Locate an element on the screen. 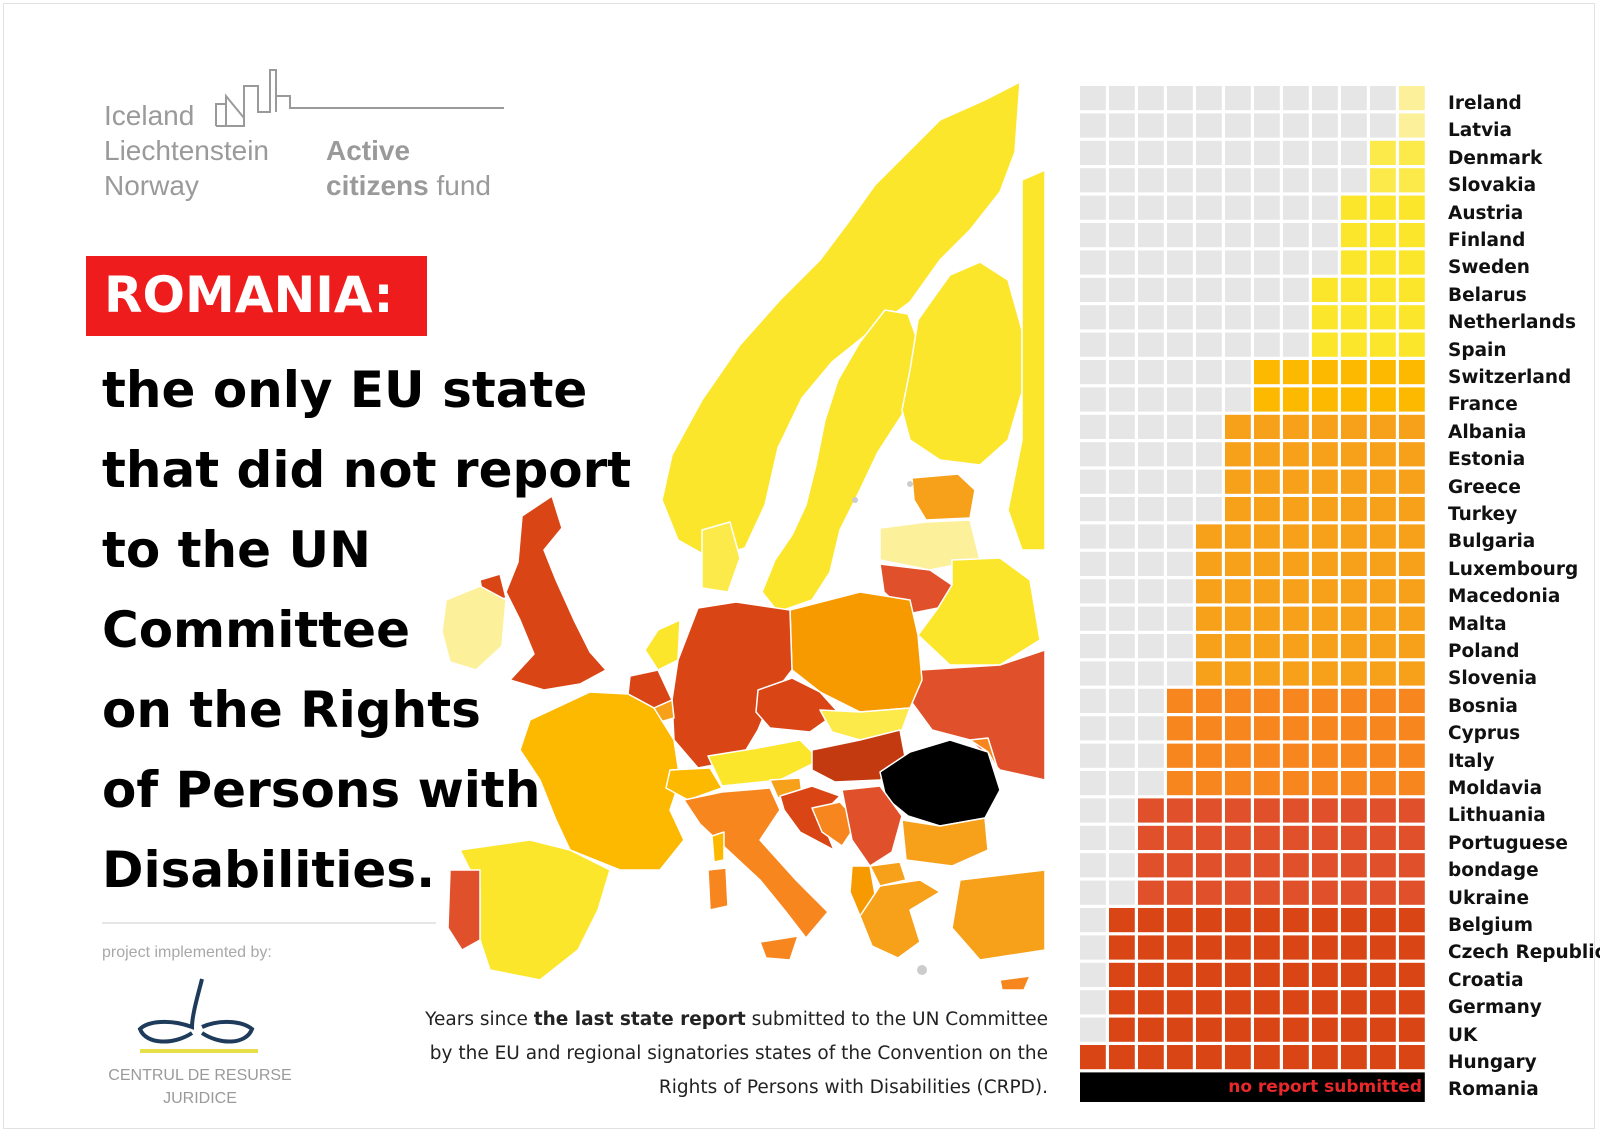 Image resolution: width=1600 pixels, height=1132 pixels. crj-name-line1: CENTRUL DE RESURSE is located at coordinates (200, 1075).